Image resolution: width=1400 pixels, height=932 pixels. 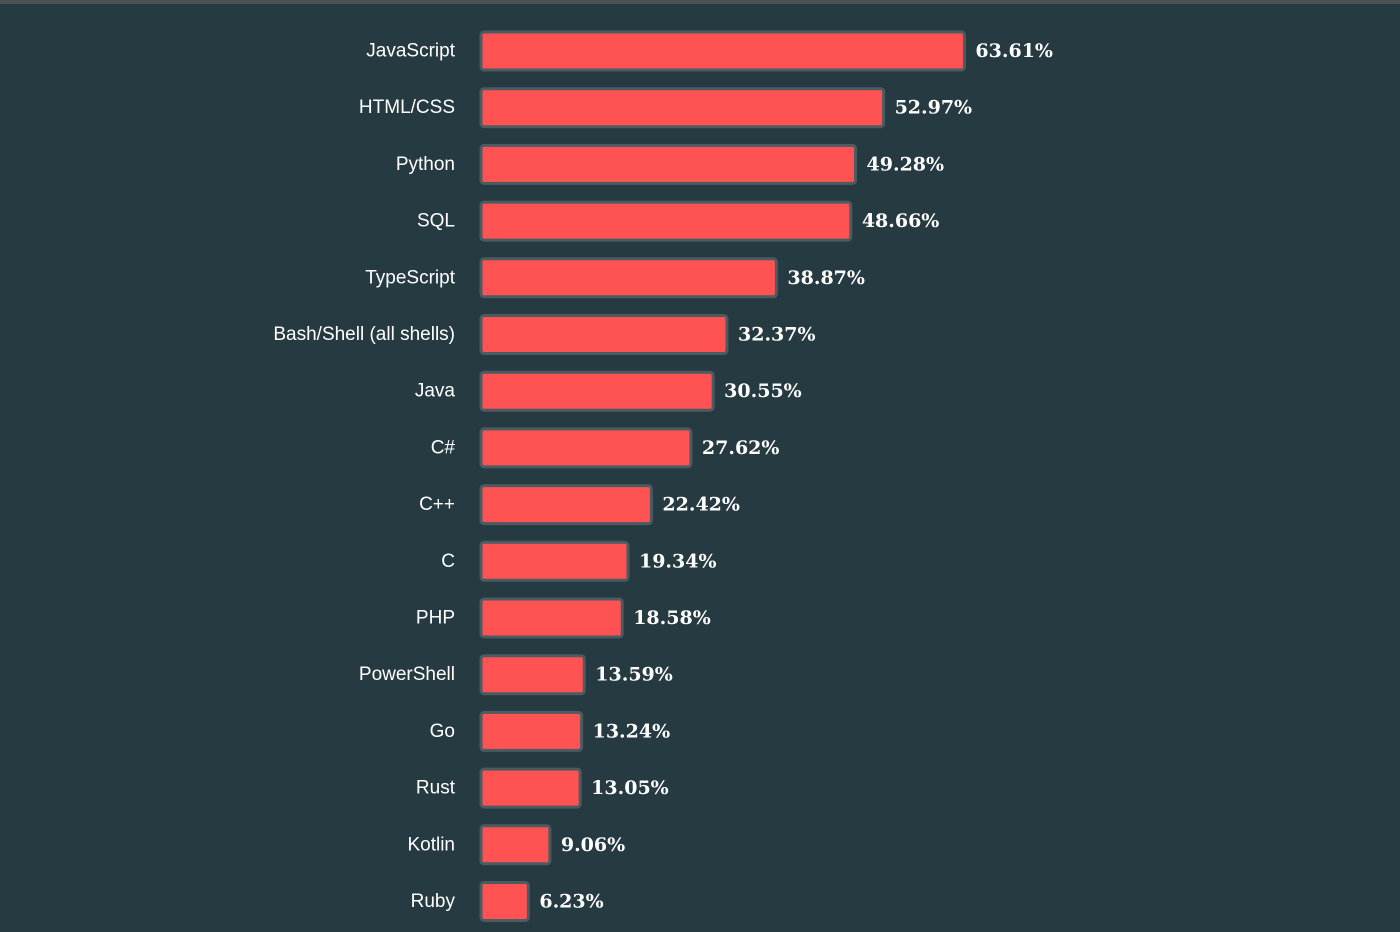 What do you see at coordinates (826, 278) in the screenshot?
I see `value-label: 38.87%` at bounding box center [826, 278].